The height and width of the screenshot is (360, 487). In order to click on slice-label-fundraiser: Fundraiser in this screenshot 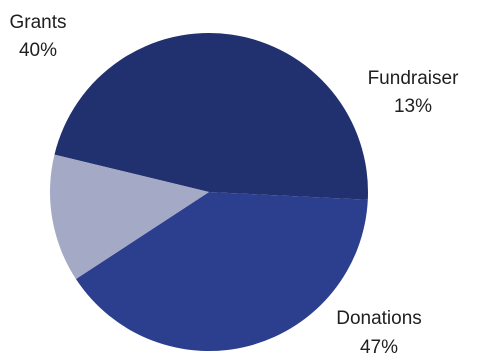, I will do `click(413, 78)`.